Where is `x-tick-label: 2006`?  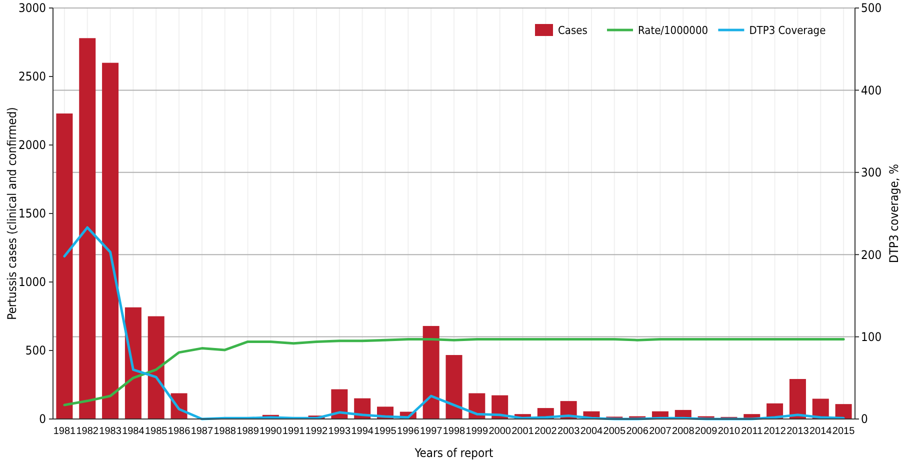 x-tick-label: 2006 is located at coordinates (637, 431).